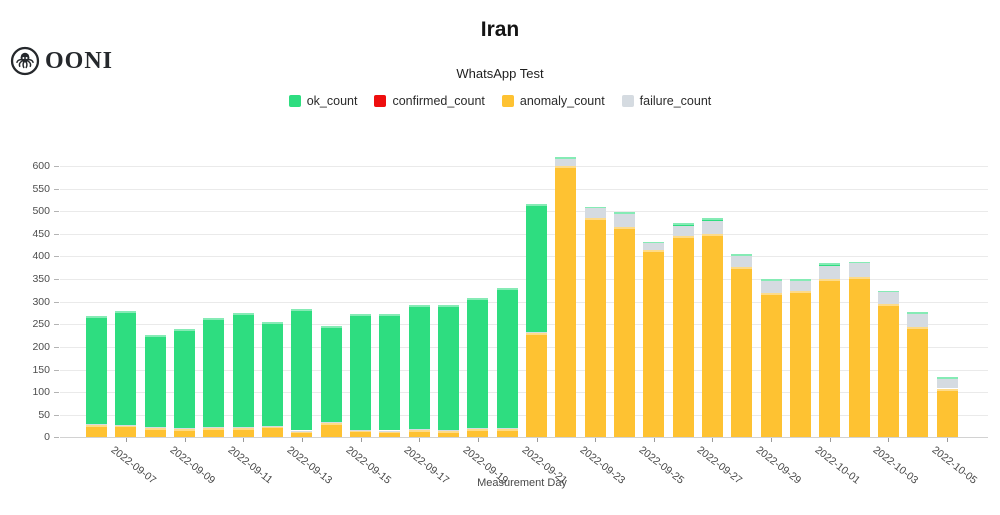  I want to click on bar-2022-09-23-ok_count, so click(595, 207).